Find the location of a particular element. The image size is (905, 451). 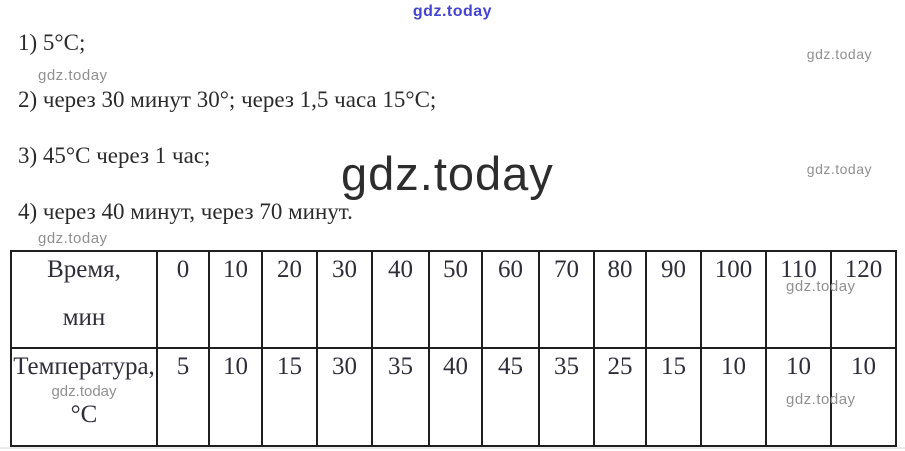

temperature-header-label: Температура, is located at coordinates (84, 366).